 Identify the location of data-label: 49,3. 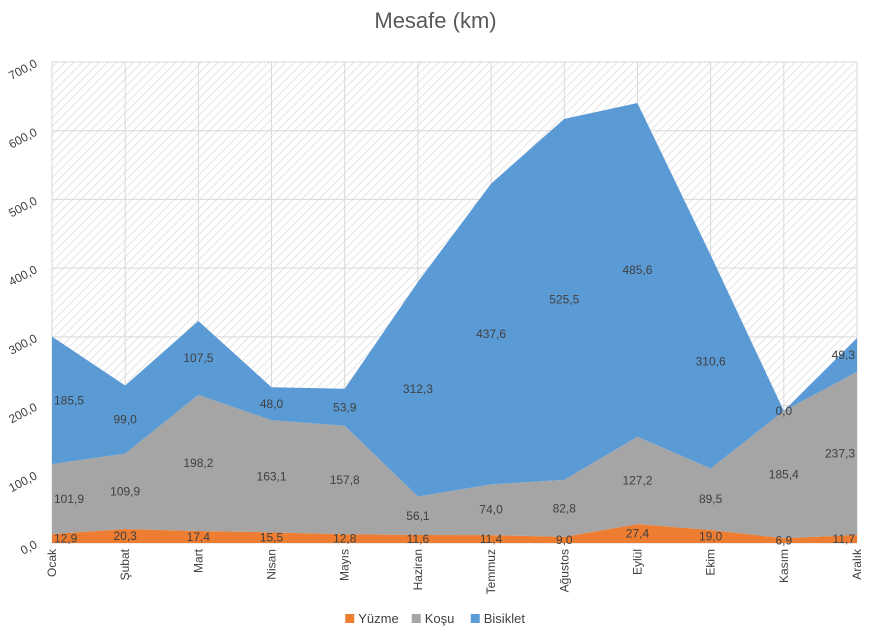
(844, 355).